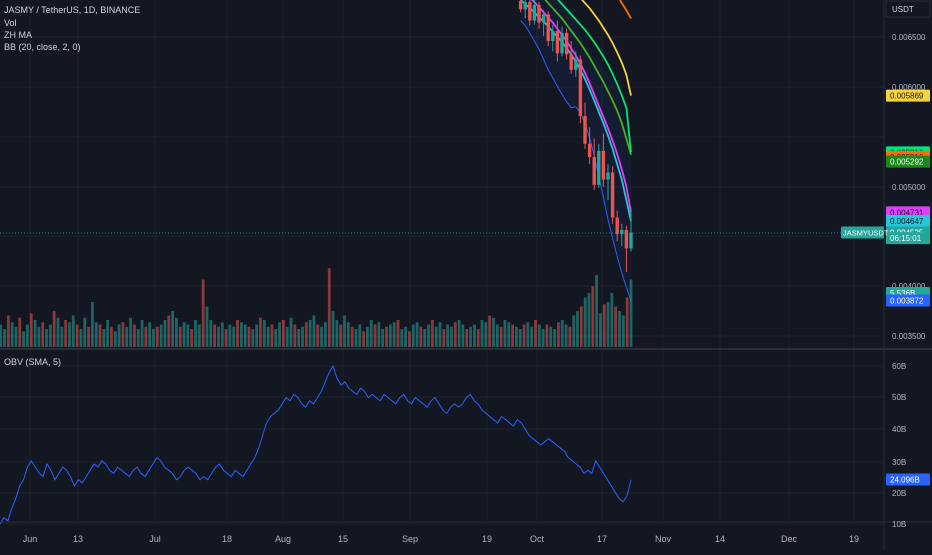  Describe the element at coordinates (899, 493) in the screenshot. I see `obv-tick-label: 20B` at that location.